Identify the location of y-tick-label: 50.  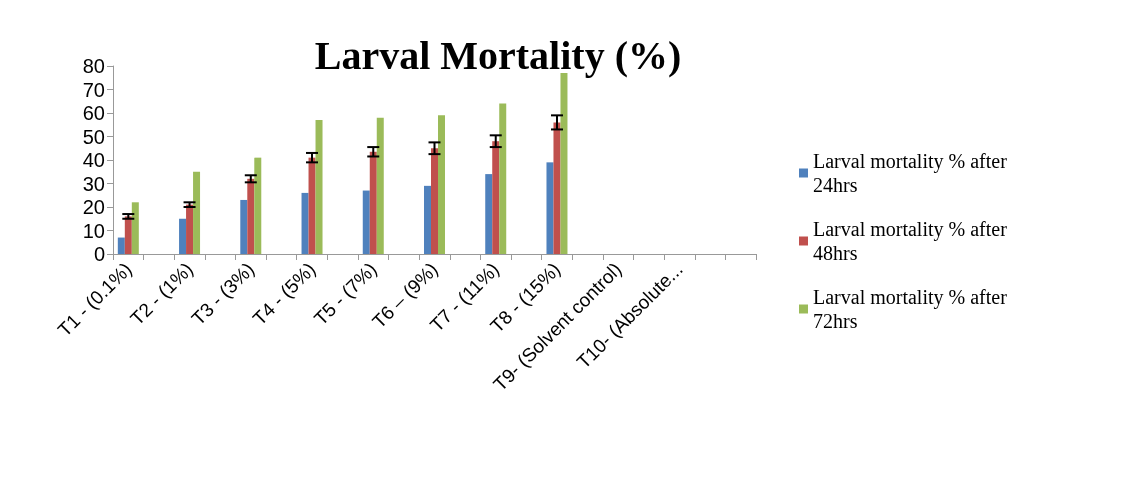
(93, 136).